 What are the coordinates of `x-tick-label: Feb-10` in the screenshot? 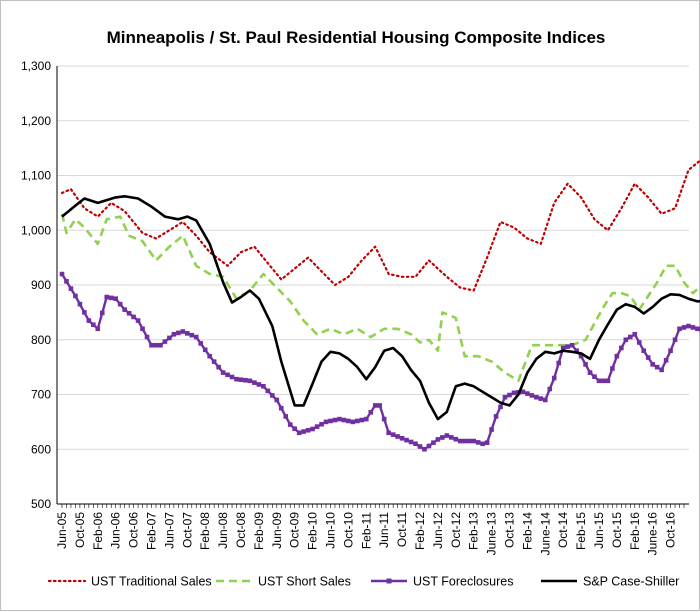 It's located at (313, 531).